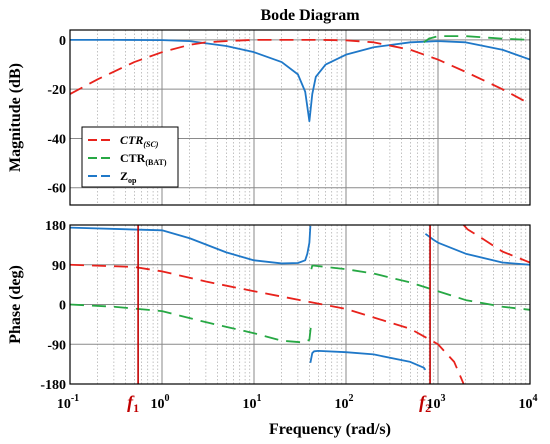 The width and height of the screenshot is (550, 444). I want to click on magnitude-y-ticks: 0 -20 -40 -60, so click(56, 115).